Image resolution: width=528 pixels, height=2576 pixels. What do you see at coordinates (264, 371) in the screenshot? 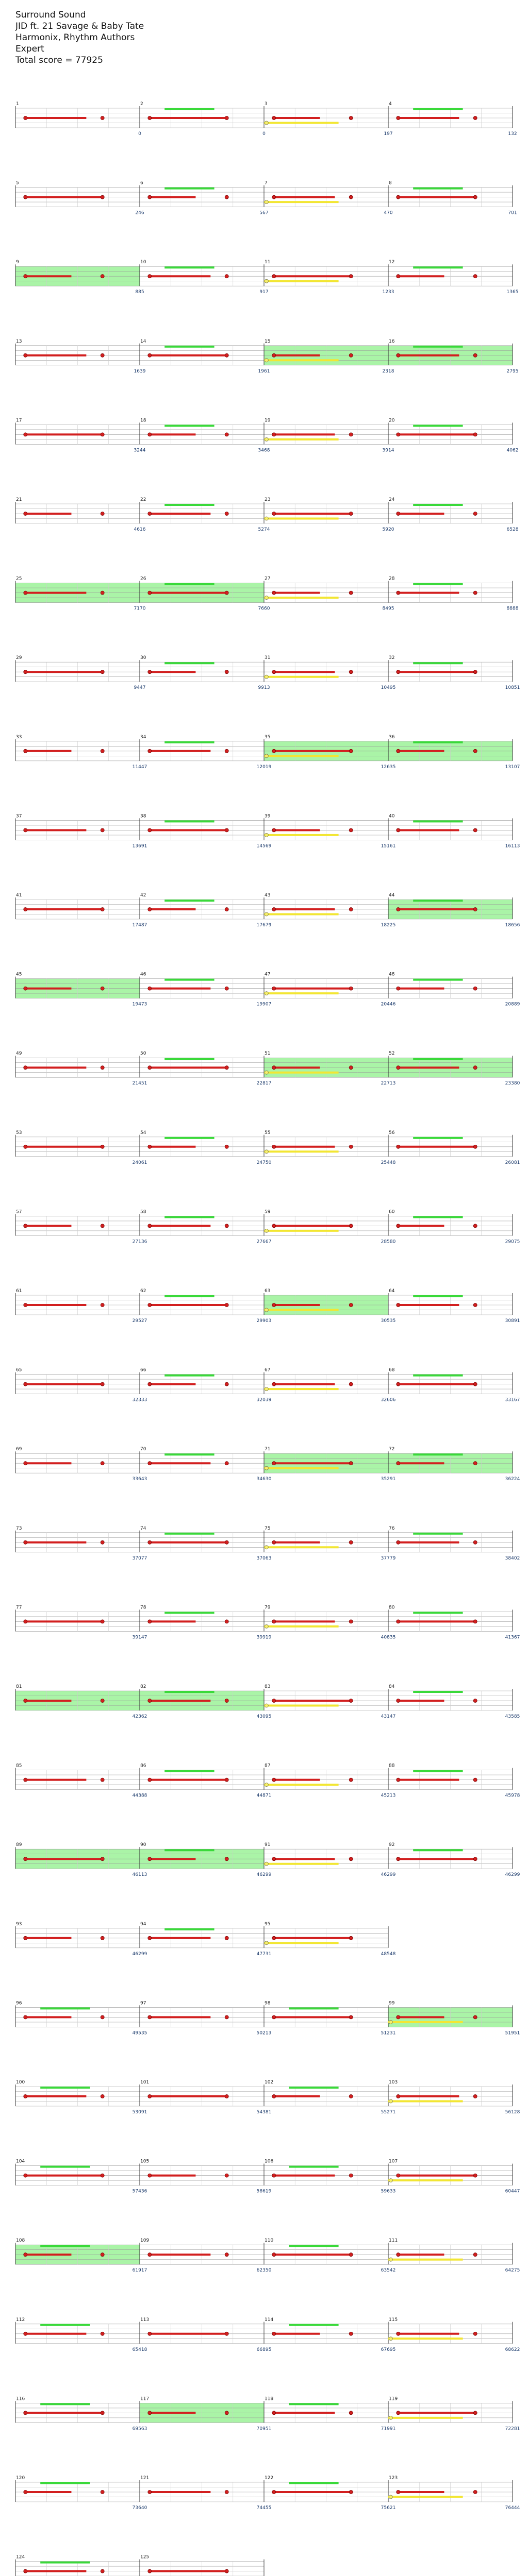
I see `measure-score: 1961` at bounding box center [264, 371].